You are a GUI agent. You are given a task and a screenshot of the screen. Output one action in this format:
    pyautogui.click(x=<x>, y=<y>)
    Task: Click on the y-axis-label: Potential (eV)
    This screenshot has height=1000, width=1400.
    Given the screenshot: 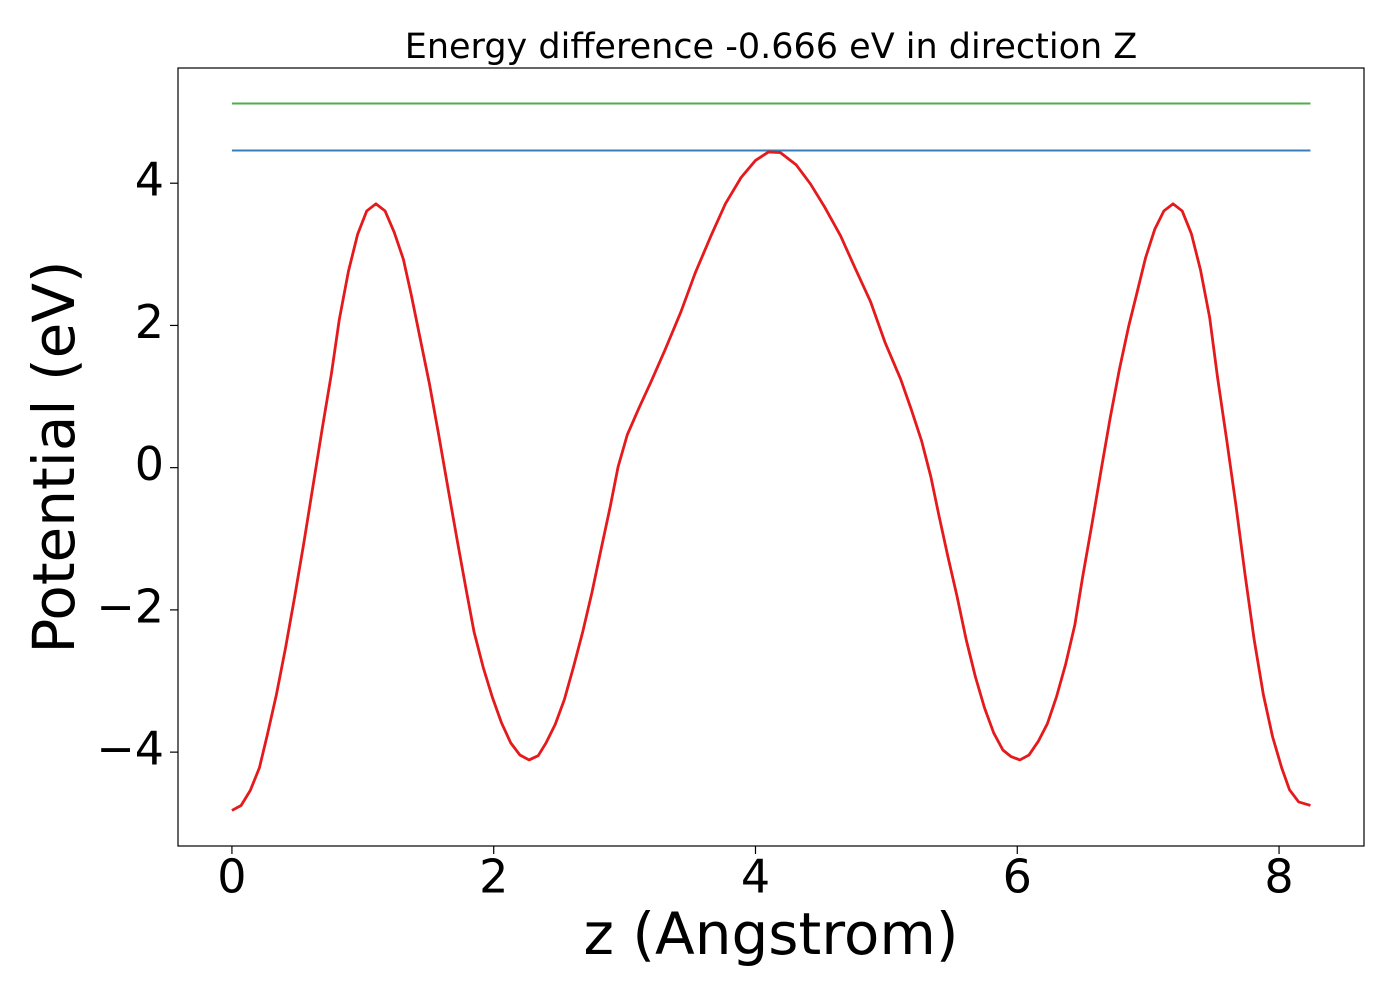 What is the action you would take?
    pyautogui.click(x=54, y=456)
    